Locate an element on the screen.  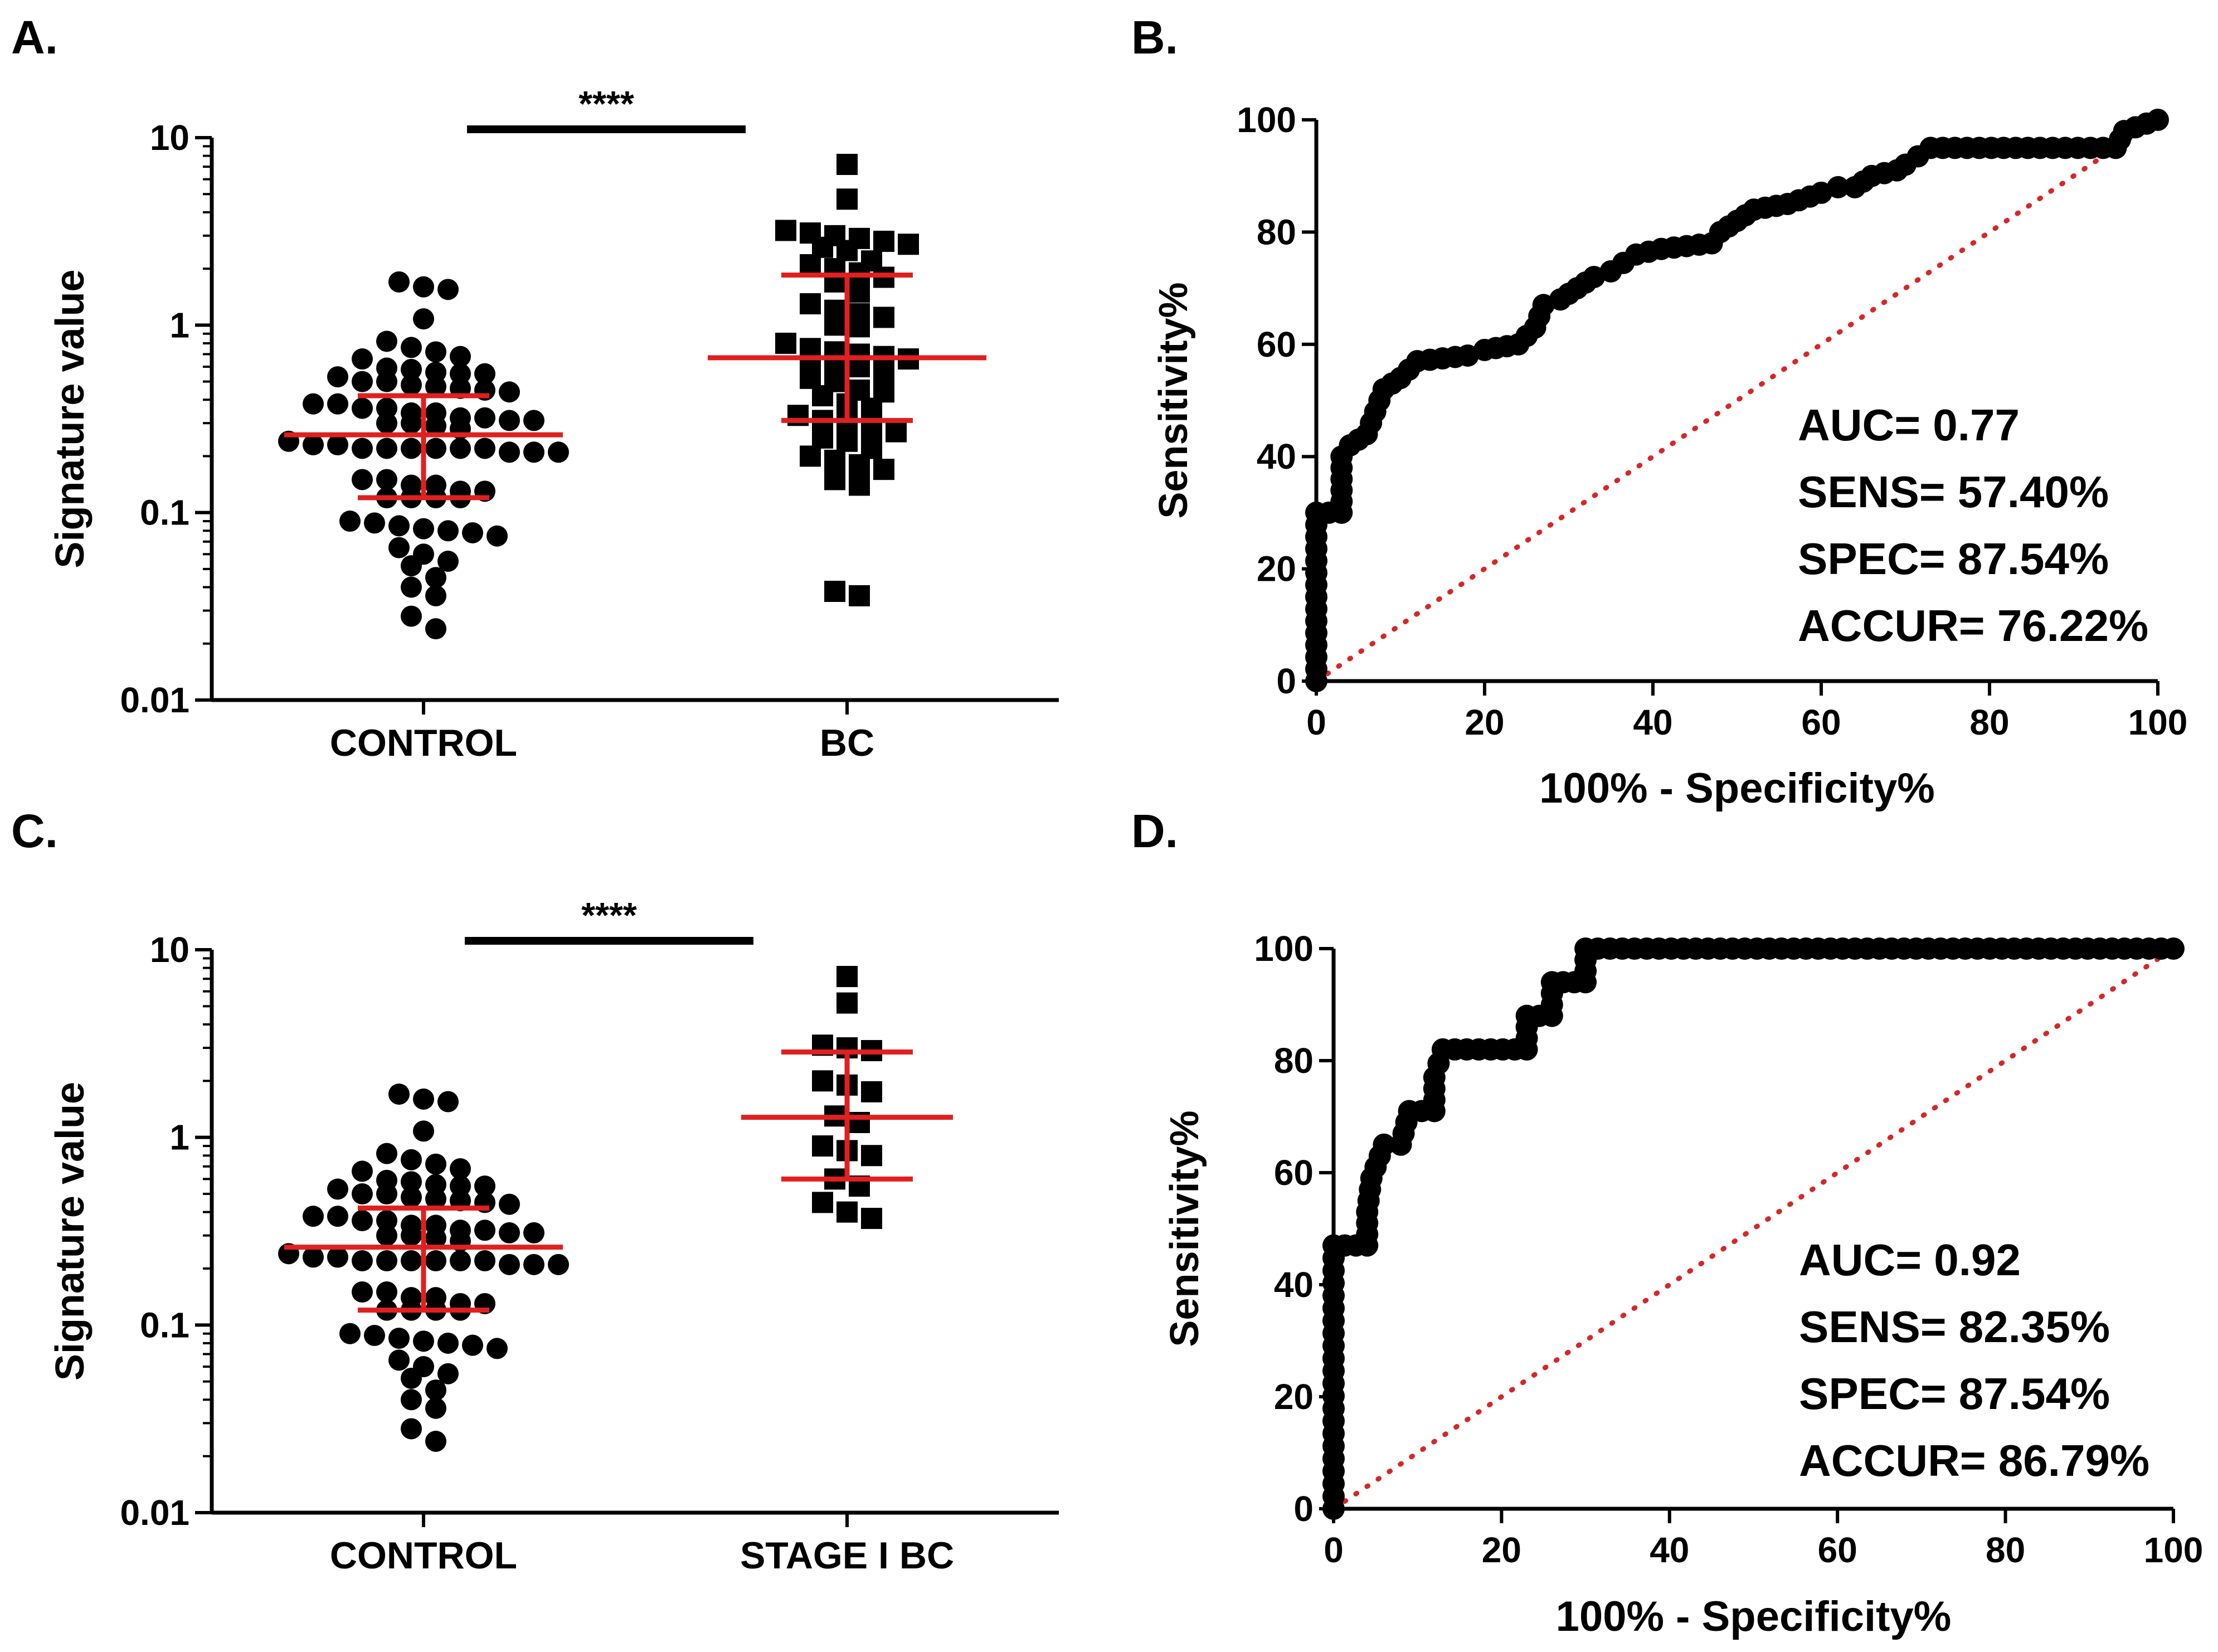
panel-letter: D. is located at coordinates (1154, 831).